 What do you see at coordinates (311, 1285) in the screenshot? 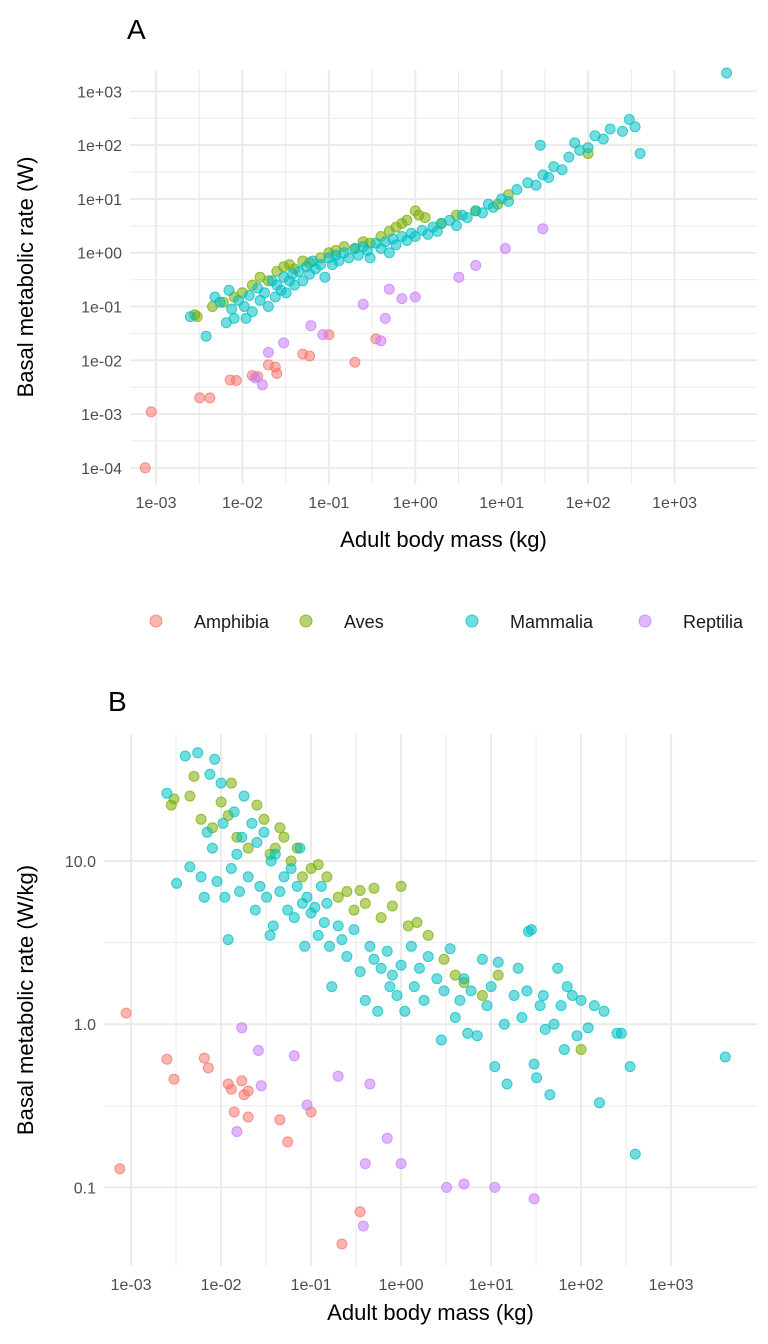
I see `x-tick-label: 1e-01` at bounding box center [311, 1285].